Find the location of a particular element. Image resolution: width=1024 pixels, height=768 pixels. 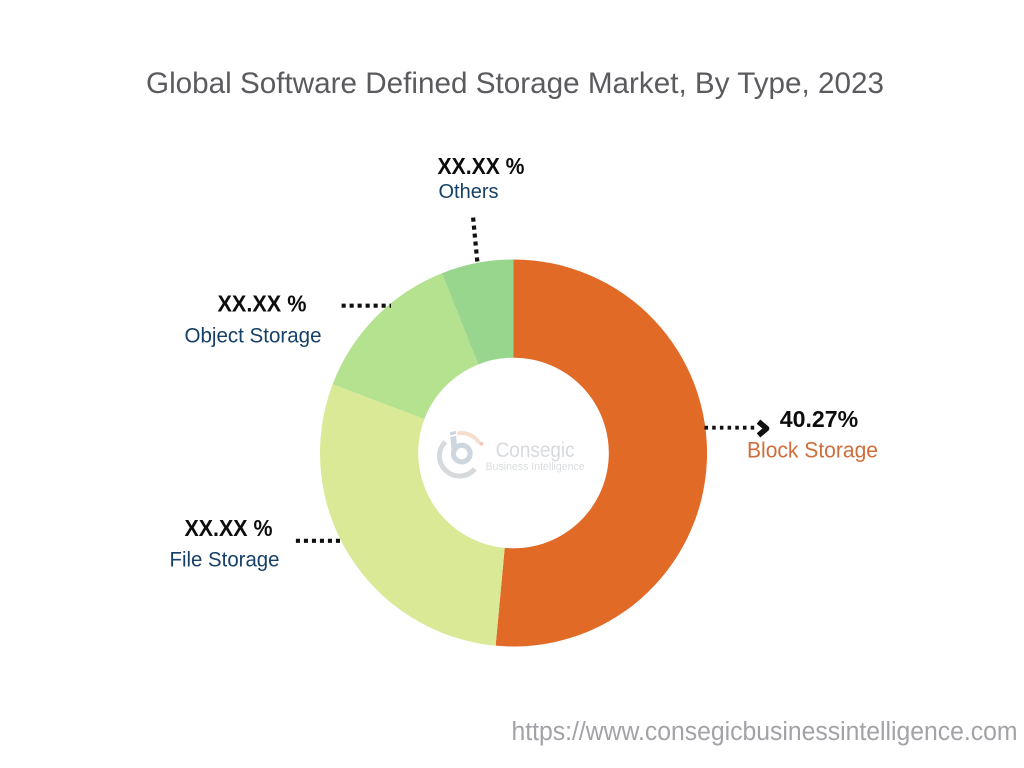

svg-text: Object Storage is located at coordinates (253, 335).